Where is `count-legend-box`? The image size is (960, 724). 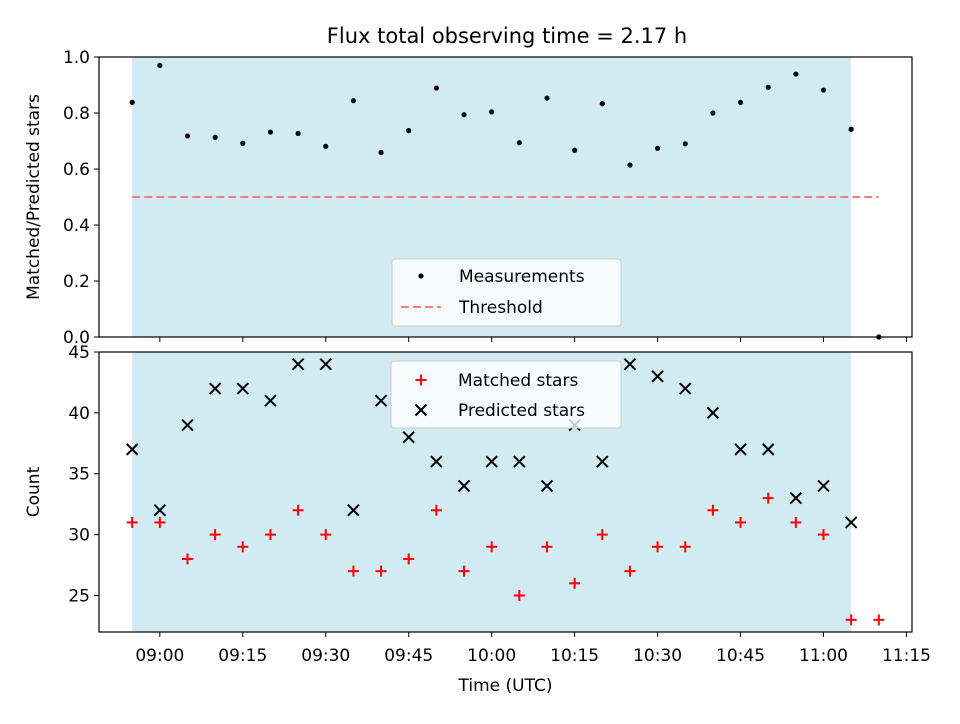
count-legend-box is located at coordinates (506, 394).